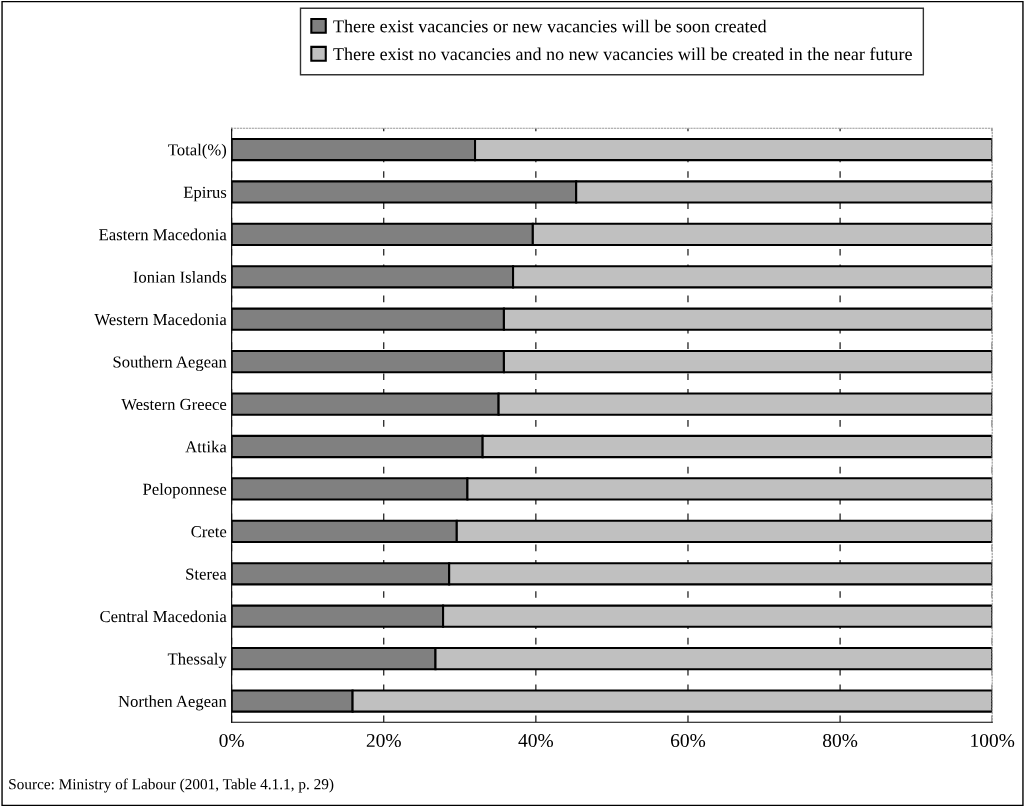  I want to click on x-tick-label: 80%, so click(840, 740).